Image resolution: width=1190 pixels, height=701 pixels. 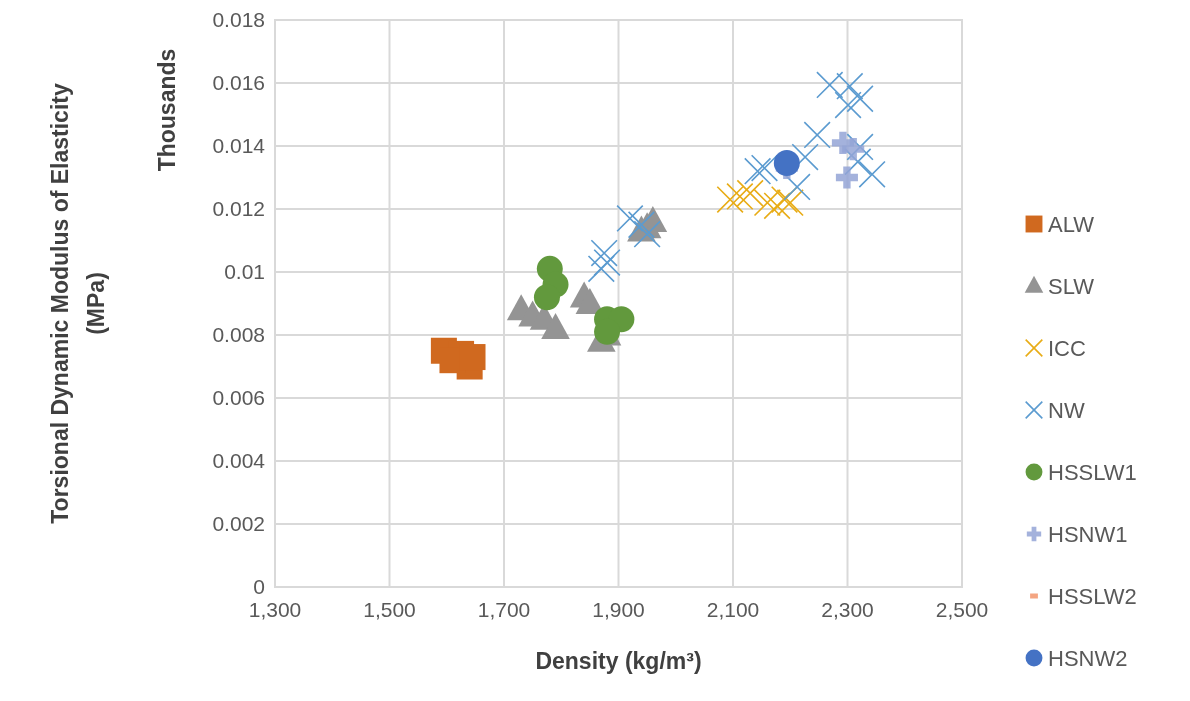 What do you see at coordinates (239, 145) in the screenshot?
I see `y-tick-label: 0.014` at bounding box center [239, 145].